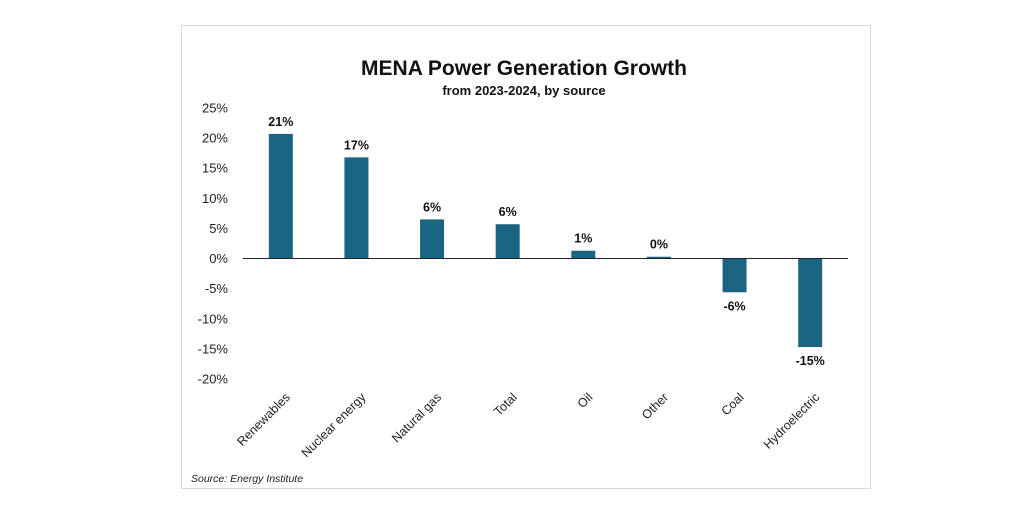  I want to click on category-label: Natural gas, so click(416, 417).